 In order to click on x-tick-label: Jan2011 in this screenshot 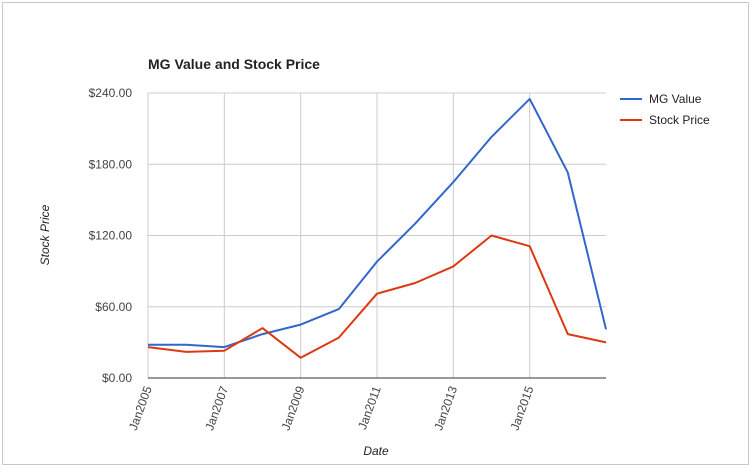, I will do `click(369, 408)`.